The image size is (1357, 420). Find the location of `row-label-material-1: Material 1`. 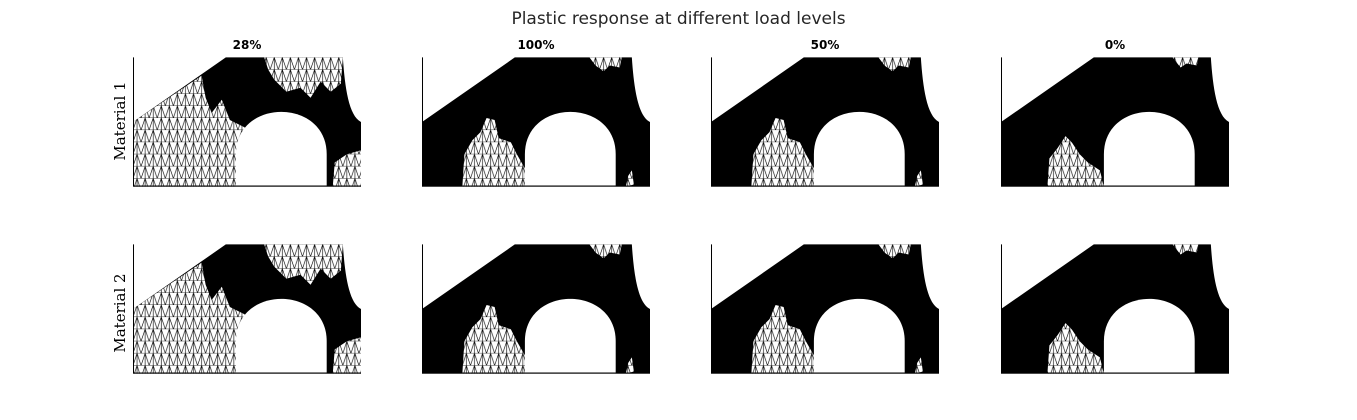

row-label-material-1: Material 1 is located at coordinates (120, 121).